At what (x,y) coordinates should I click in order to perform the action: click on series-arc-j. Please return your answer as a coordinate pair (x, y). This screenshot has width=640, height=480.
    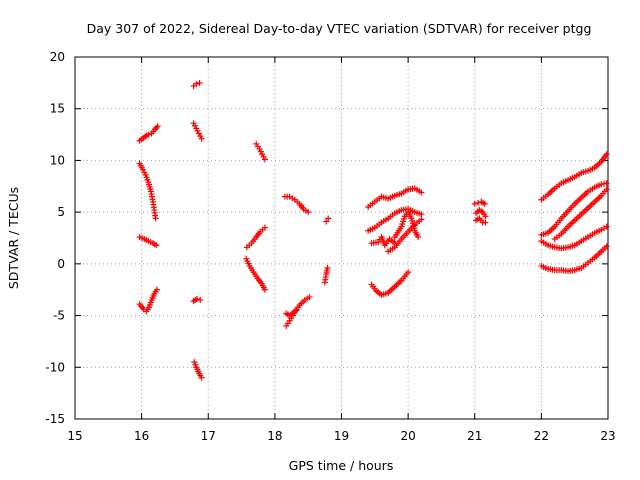
    Looking at the image, I should click on (255, 237).